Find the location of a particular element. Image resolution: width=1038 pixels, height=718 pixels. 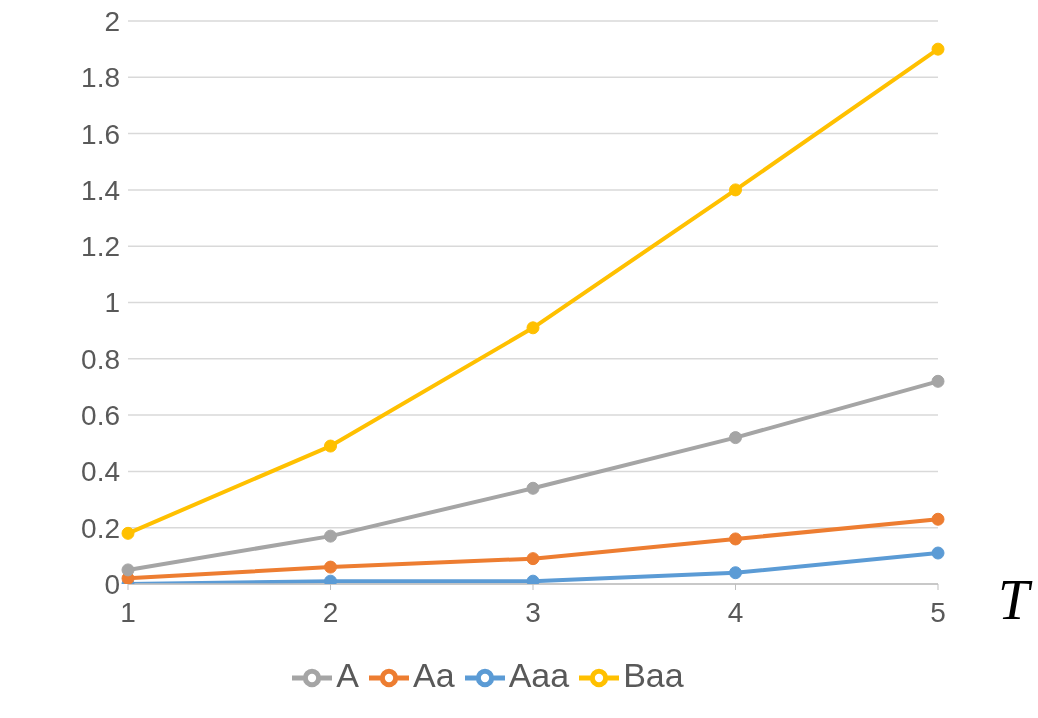

legend-label: Baa is located at coordinates (653, 674).